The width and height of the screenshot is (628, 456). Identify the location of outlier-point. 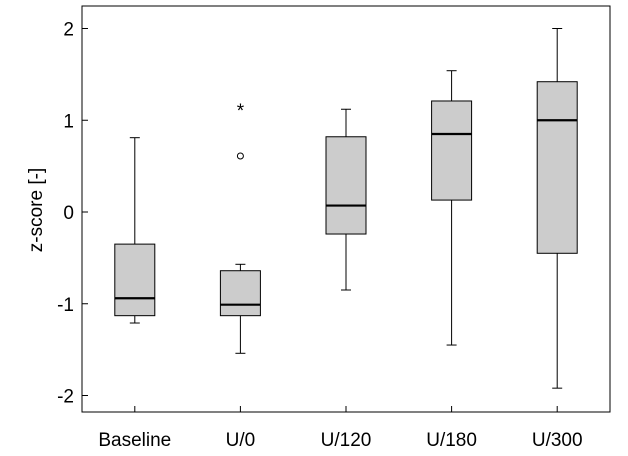
(240, 156).